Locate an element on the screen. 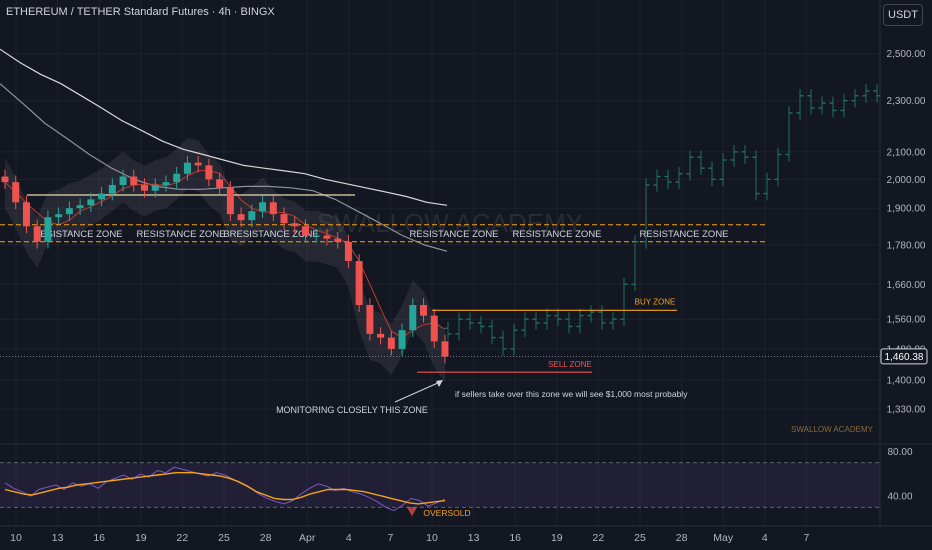 The width and height of the screenshot is (932, 550). quote-currency-button: USDT is located at coordinates (903, 15).